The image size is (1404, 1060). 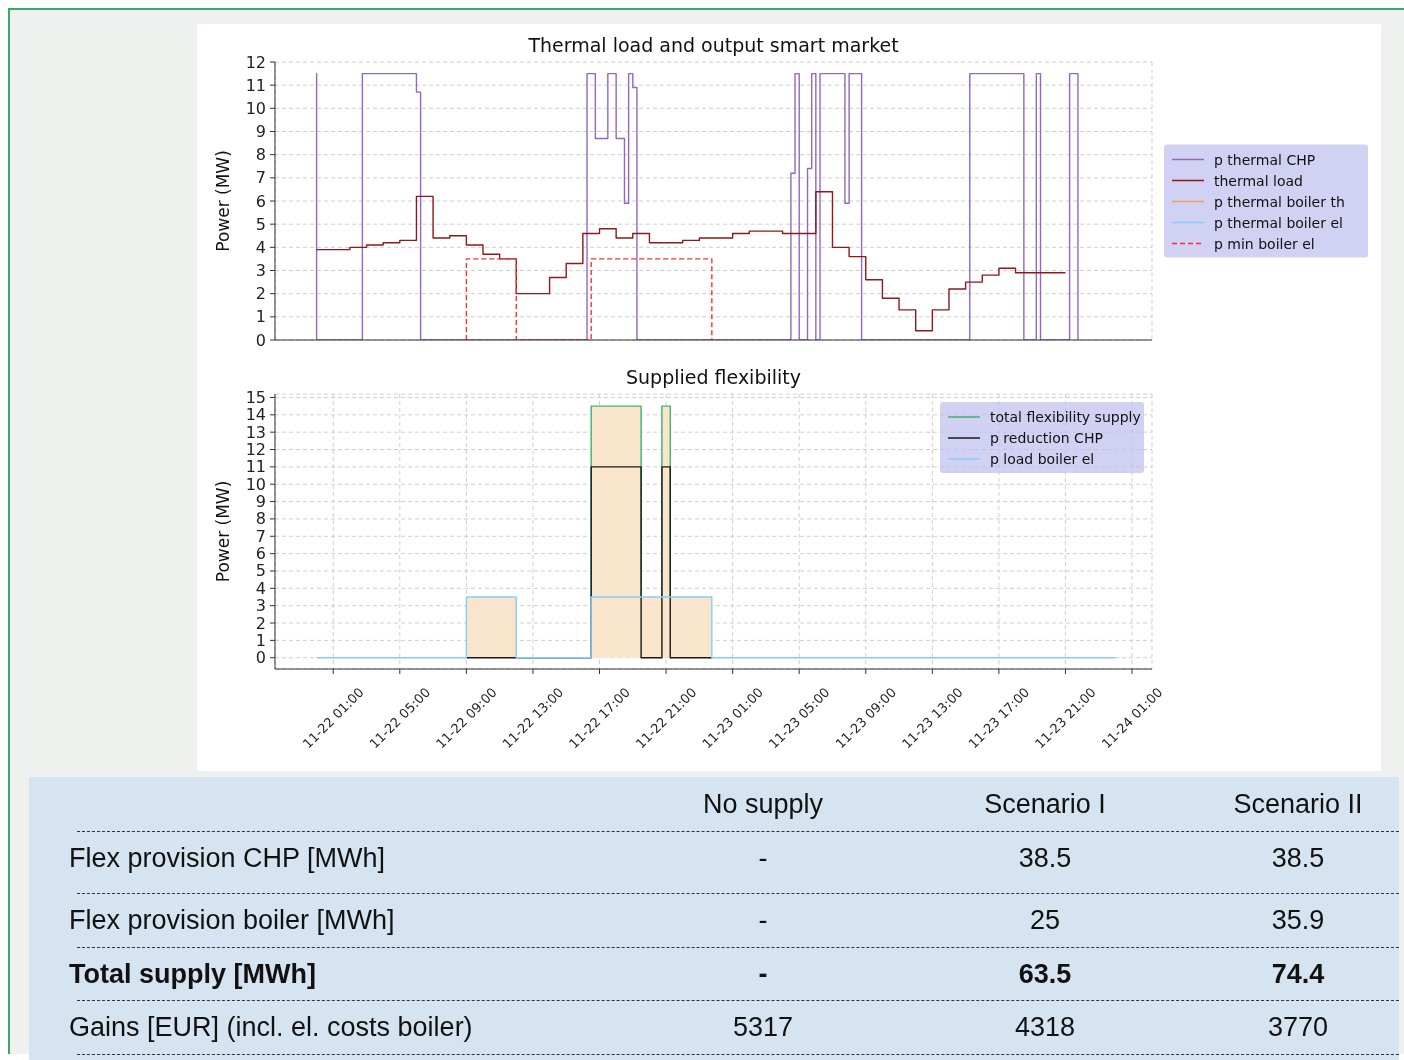 What do you see at coordinates (713, 377) in the screenshot?
I see `chart-title: Supplied flexibility` at bounding box center [713, 377].